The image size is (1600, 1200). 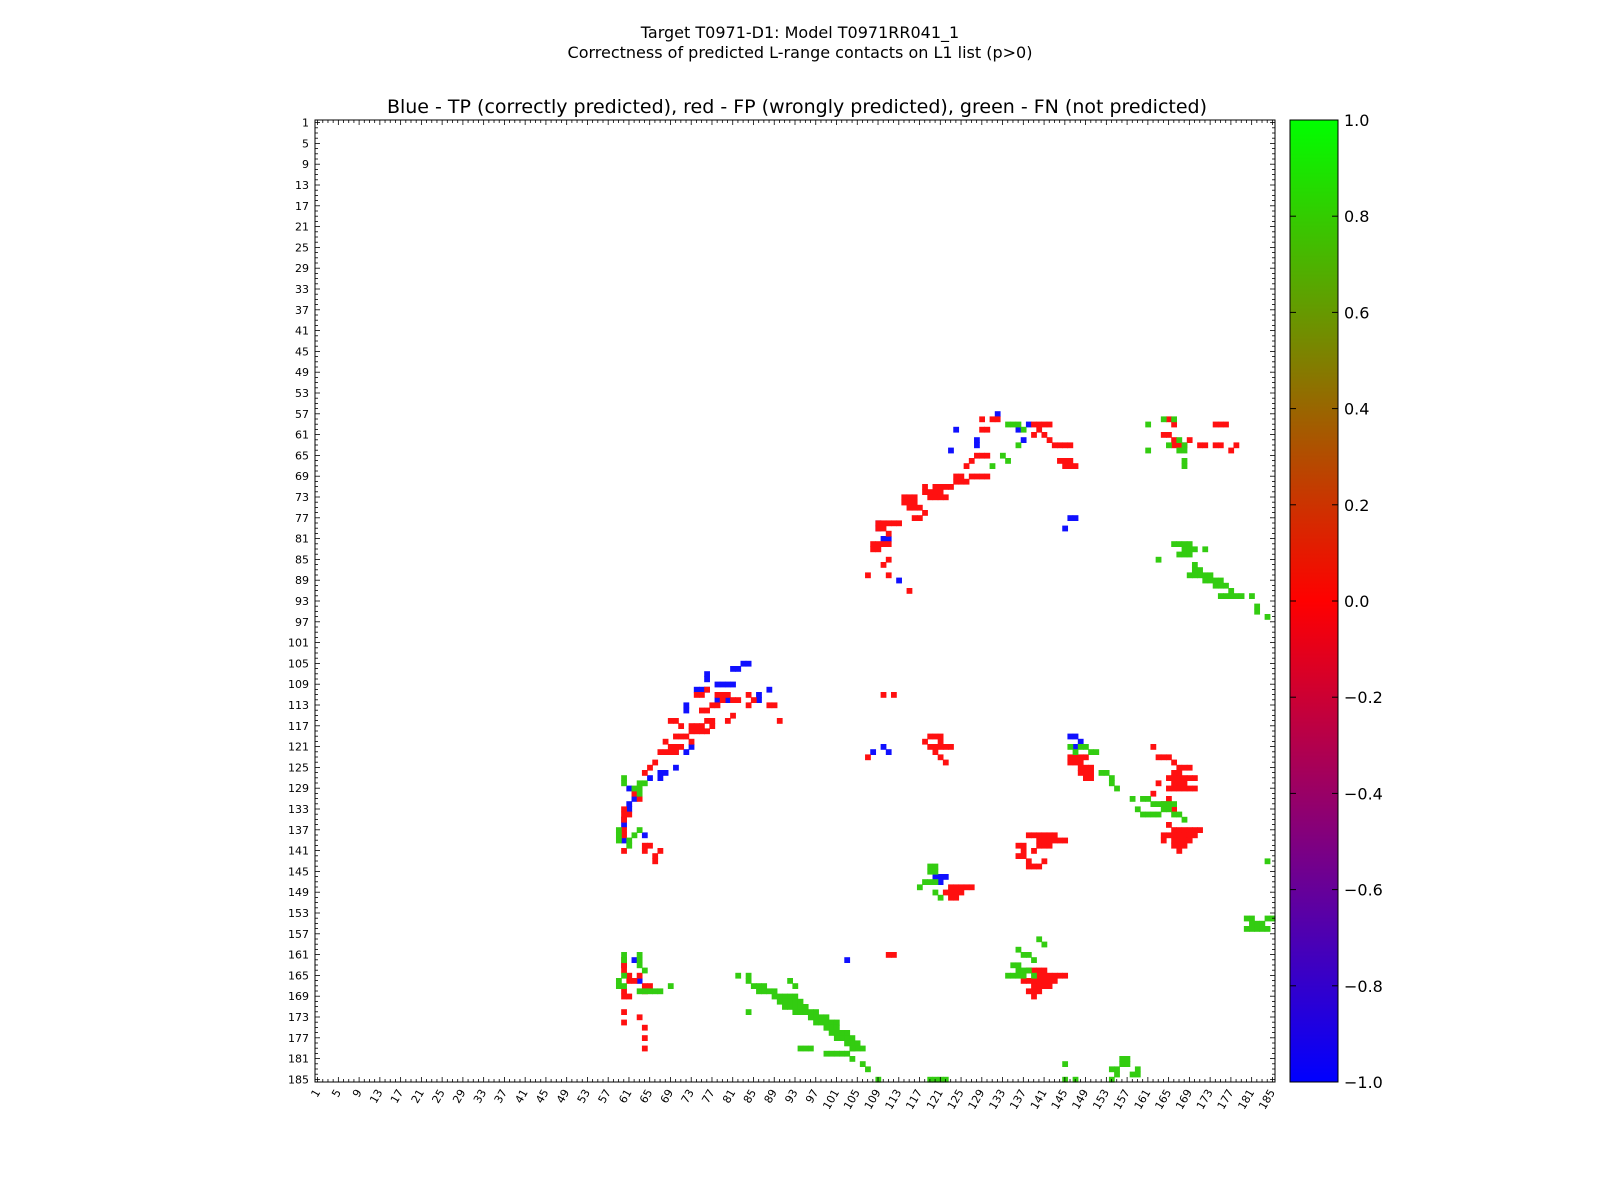 What do you see at coordinates (298, 705) in the screenshot?
I see `y-tick-label: 113` at bounding box center [298, 705].